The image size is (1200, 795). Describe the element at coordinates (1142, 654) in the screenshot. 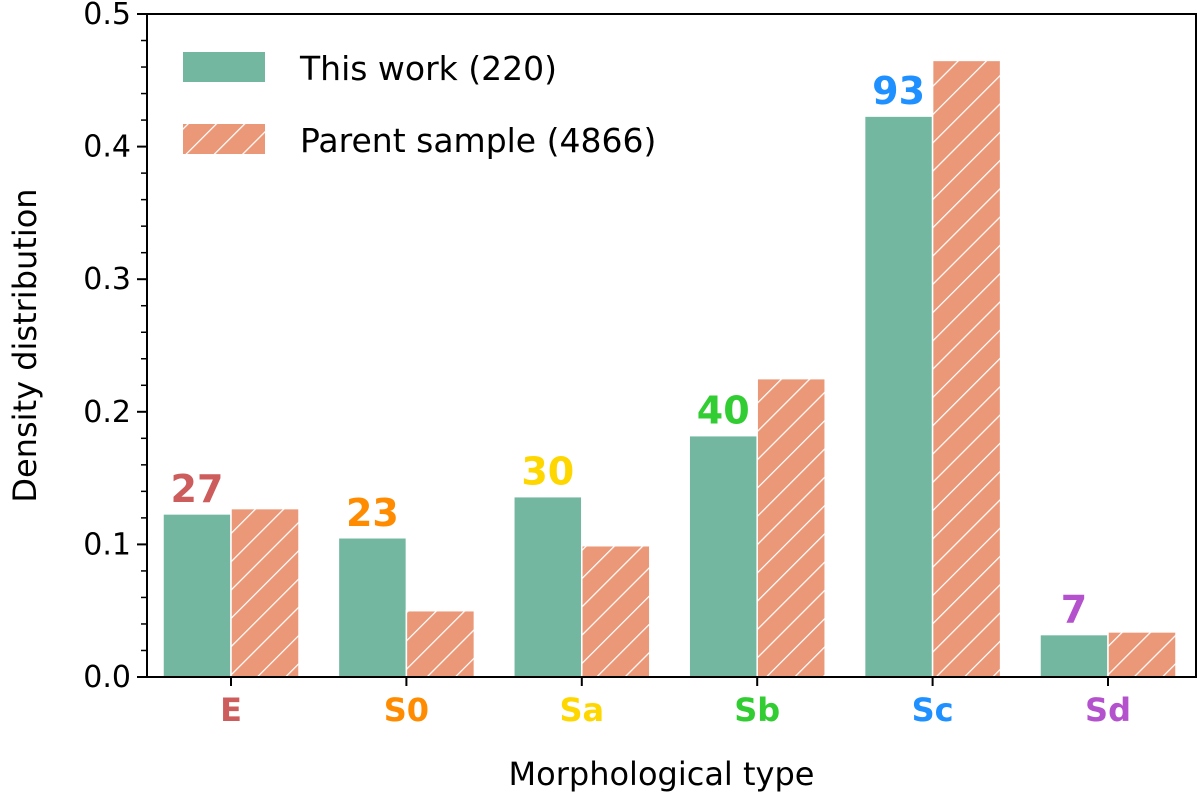

I see `bar-hatch-Sd` at that location.